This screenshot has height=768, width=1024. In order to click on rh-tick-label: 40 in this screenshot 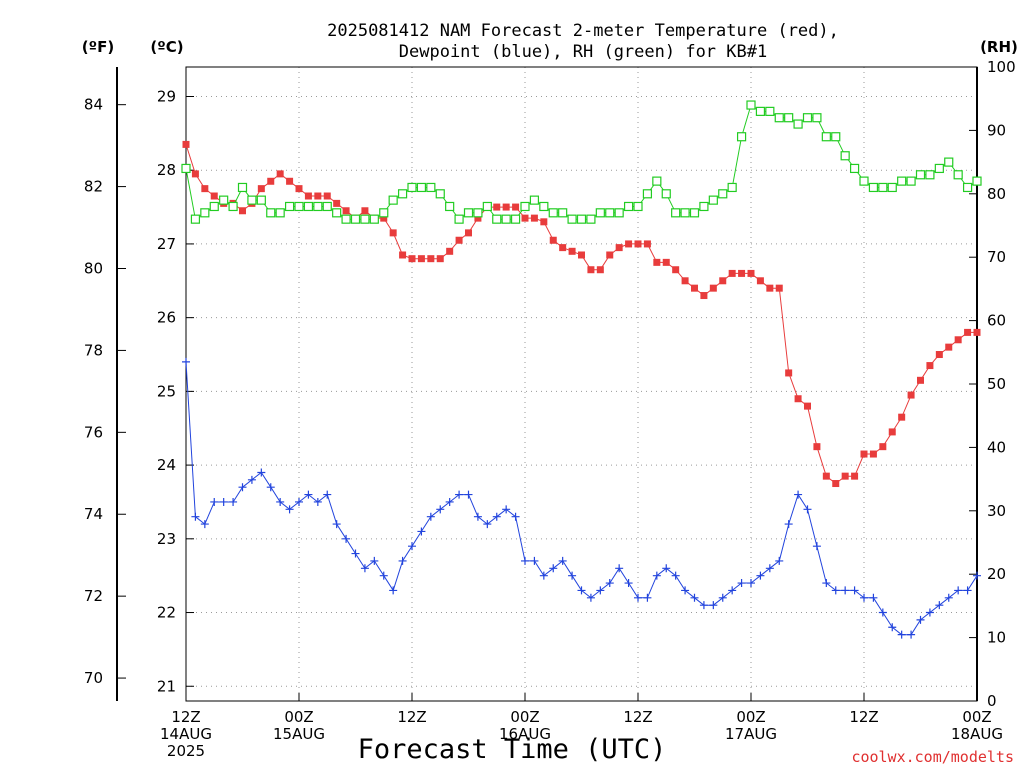, I will do `click(996, 447)`.